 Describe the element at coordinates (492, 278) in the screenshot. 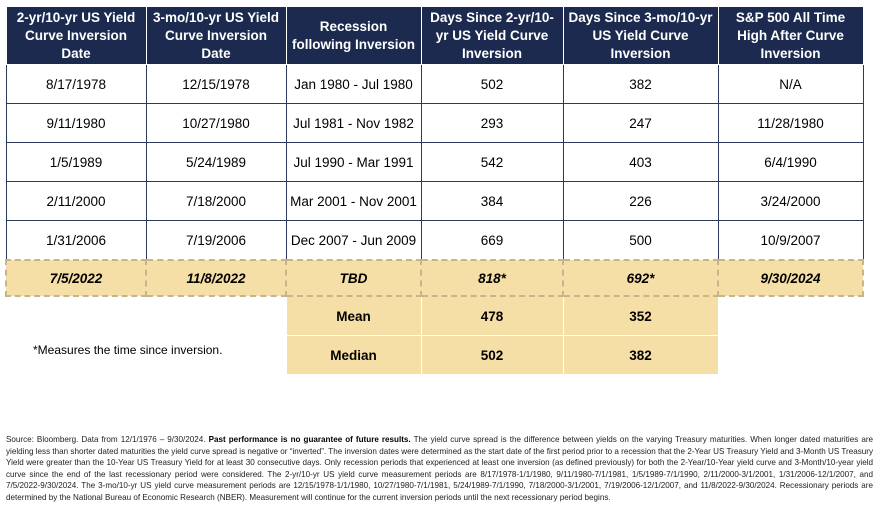

I see `current-days-2yr-10yr: 818*` at that location.